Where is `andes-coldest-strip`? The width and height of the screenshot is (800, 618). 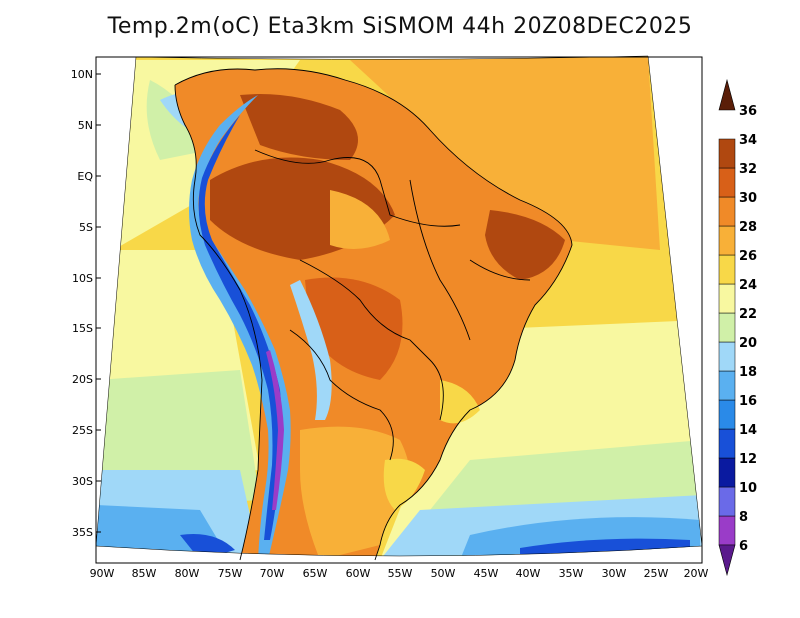 andes-coldest-strip is located at coordinates (275, 430).